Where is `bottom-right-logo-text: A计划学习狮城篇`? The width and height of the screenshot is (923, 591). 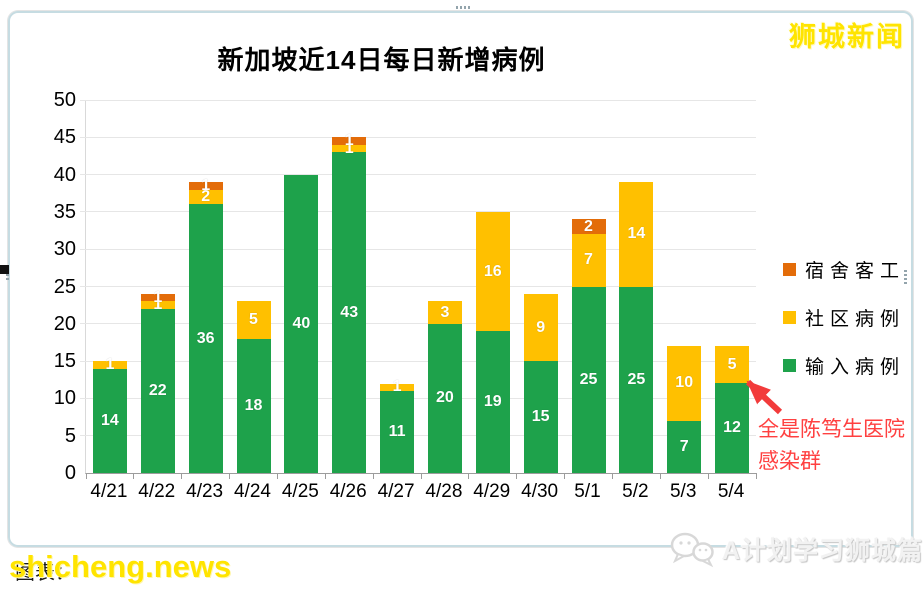 bottom-right-logo-text: A计划学习狮城篇 is located at coordinates (822, 551).